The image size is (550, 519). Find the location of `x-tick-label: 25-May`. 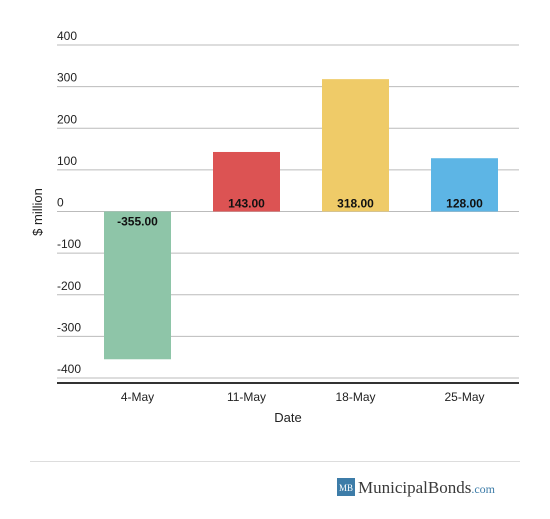

x-tick-label: 25-May is located at coordinates (464, 397).